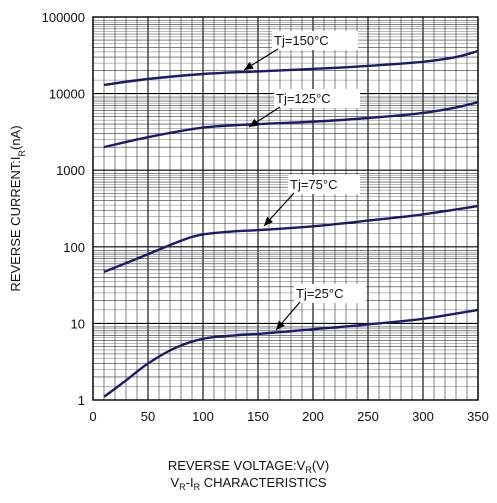 This screenshot has height=503, width=497. What do you see at coordinates (319, 293) in the screenshot?
I see `annotation-label: Tj=25°C` at bounding box center [319, 293].